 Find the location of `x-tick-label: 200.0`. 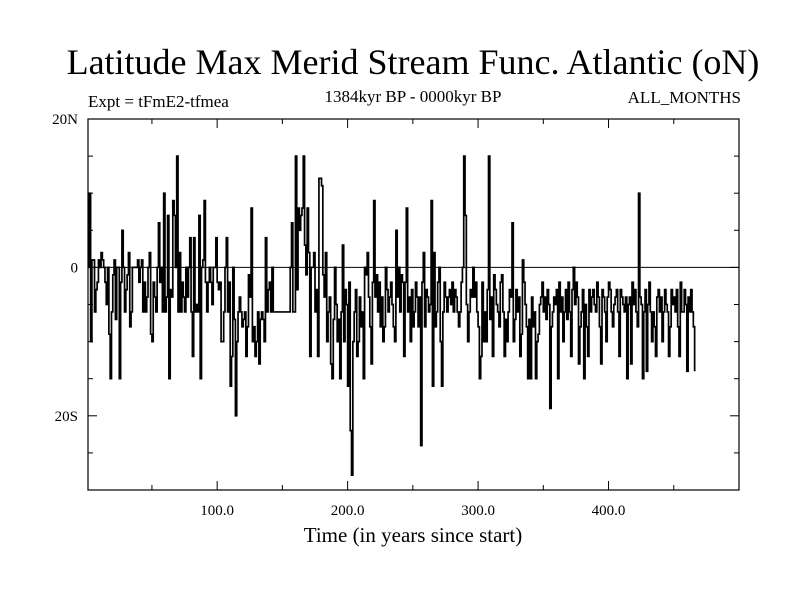

x-tick-label: 200.0 is located at coordinates (348, 511).